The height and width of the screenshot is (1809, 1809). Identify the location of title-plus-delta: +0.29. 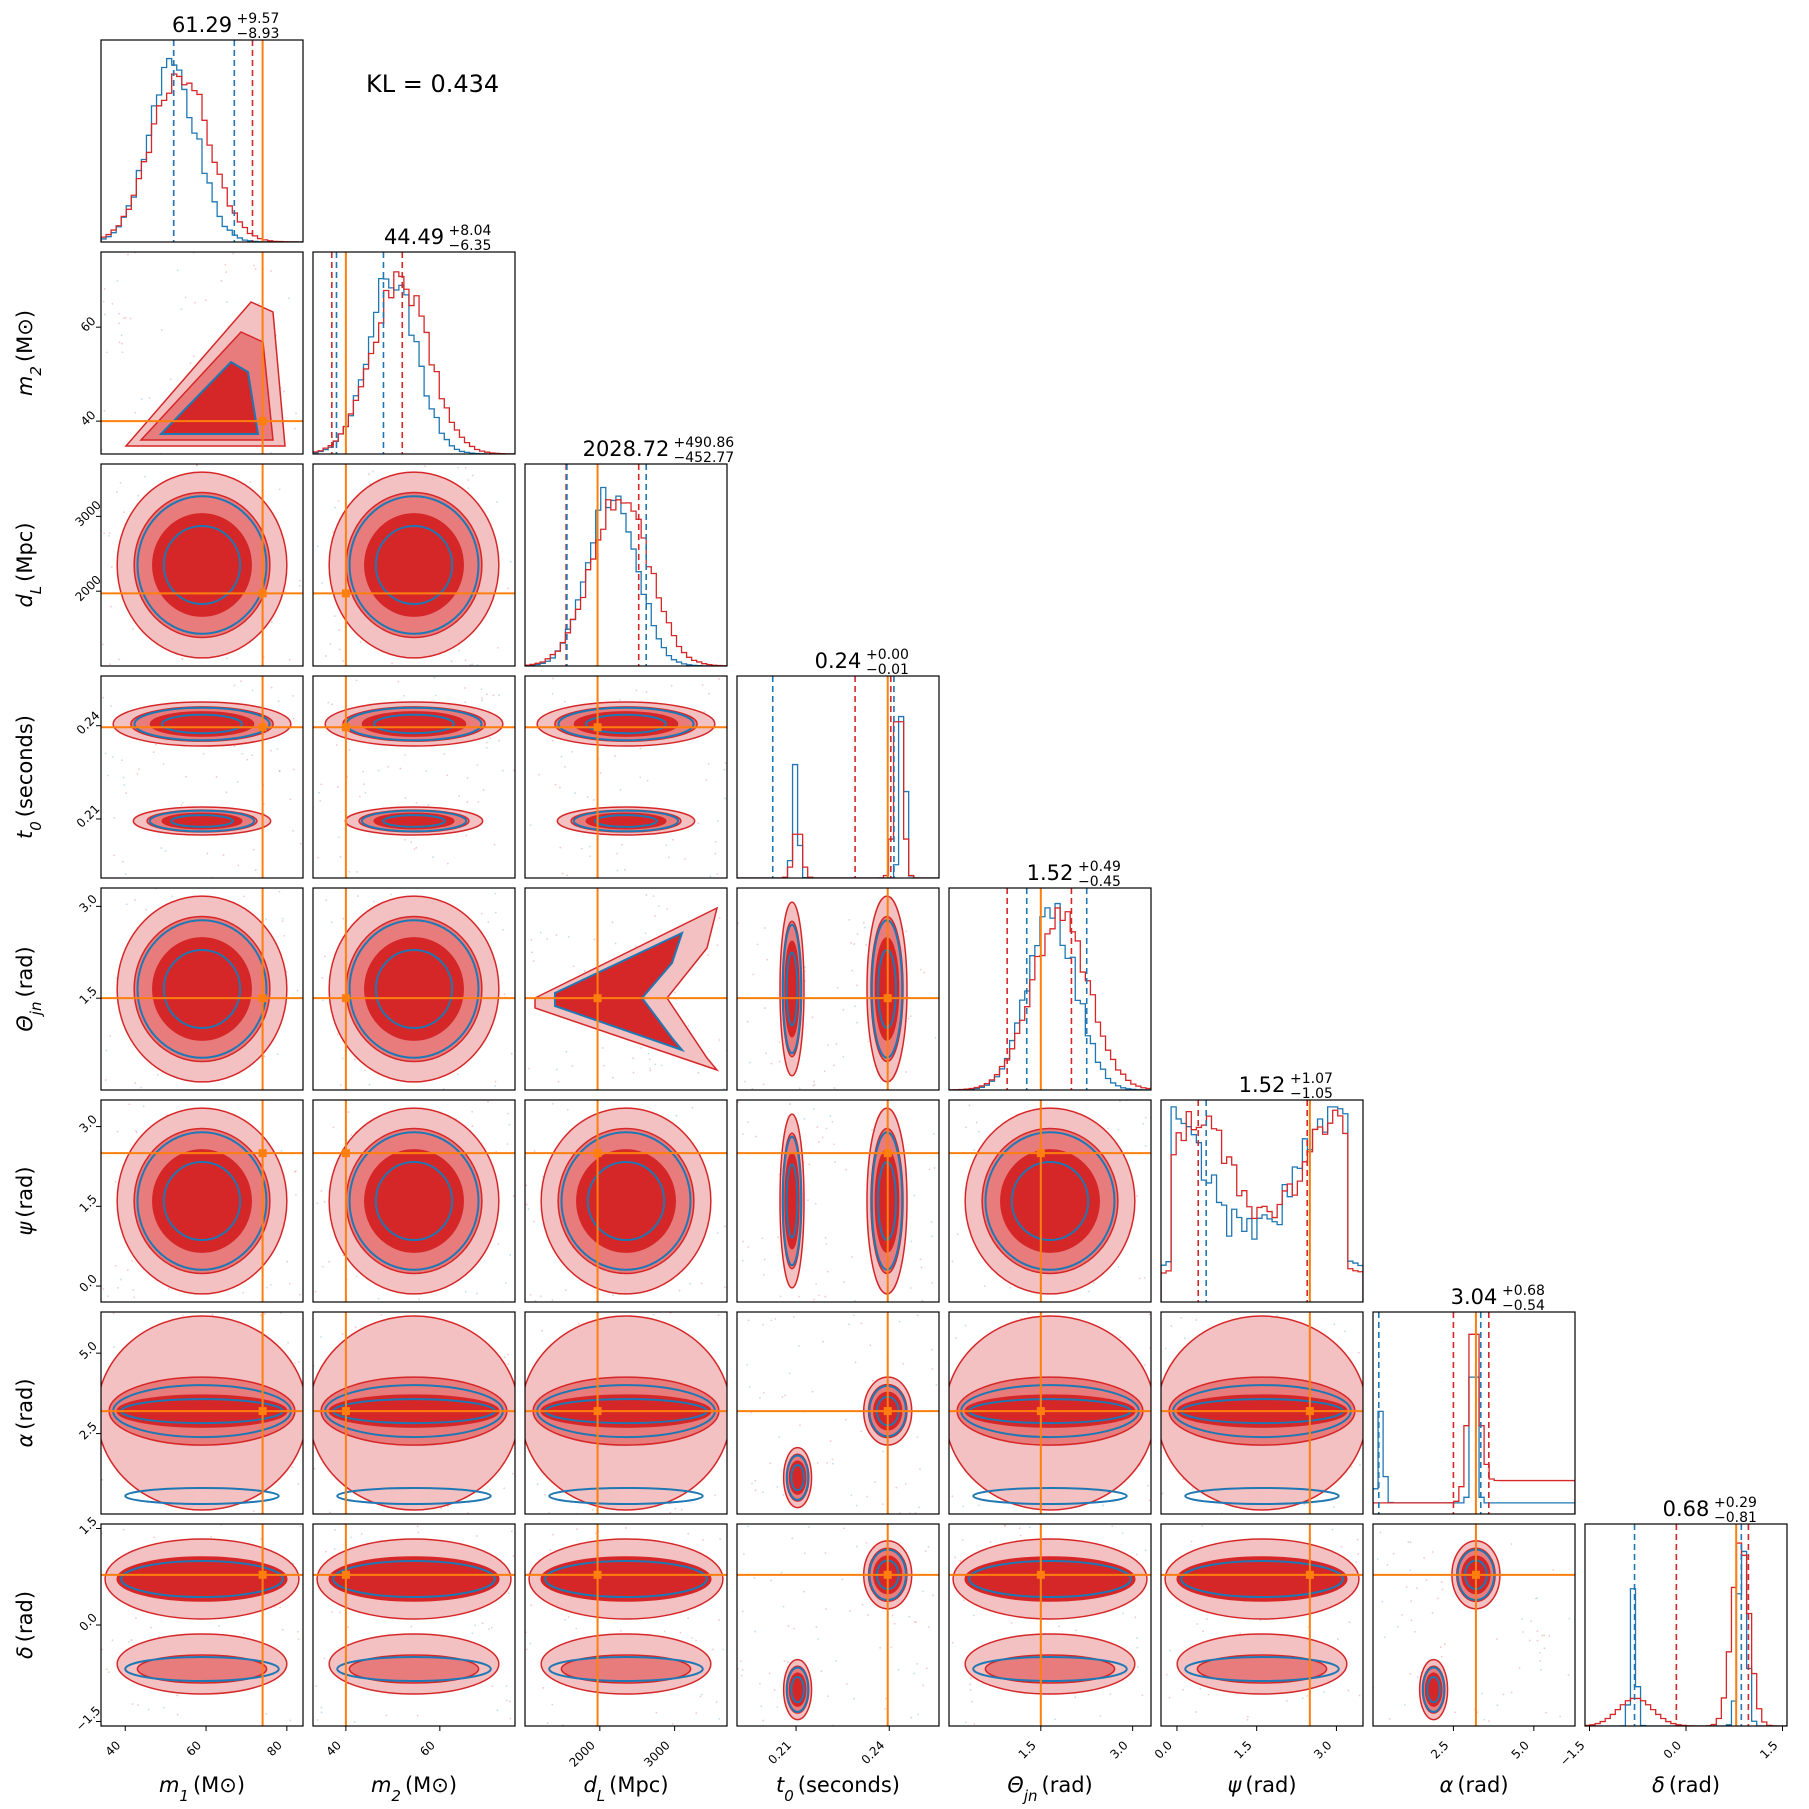
(1735, 1503).